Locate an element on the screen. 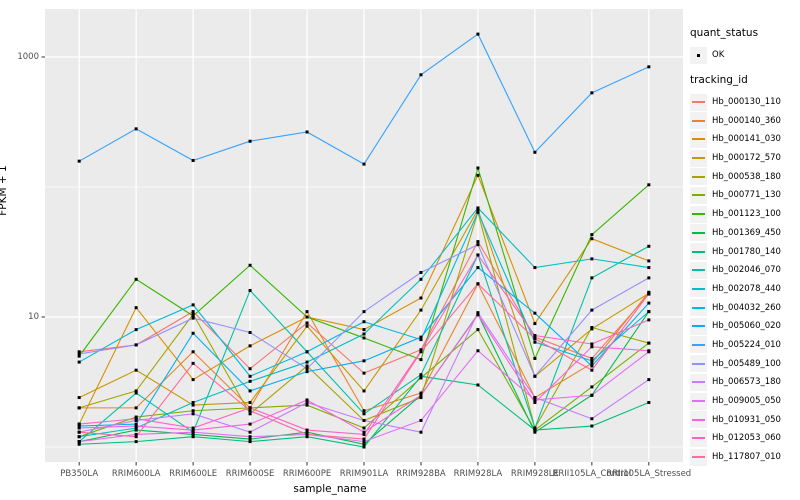 This screenshot has width=800, height=500. legend-title-tracking-id: tracking_id is located at coordinates (719, 79).